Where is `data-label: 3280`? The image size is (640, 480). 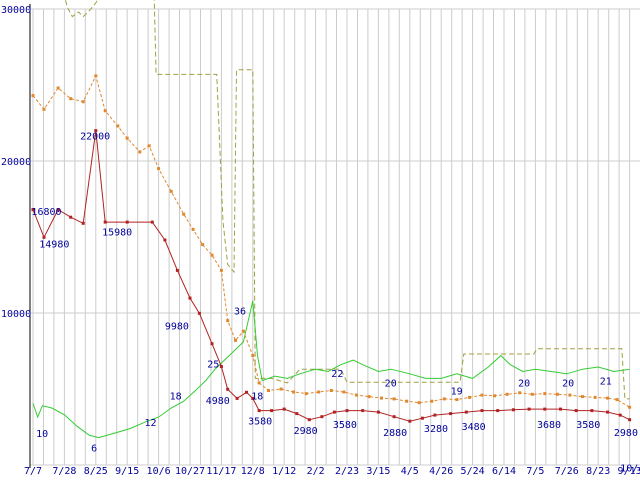
data-label: 3280 is located at coordinates (436, 429).